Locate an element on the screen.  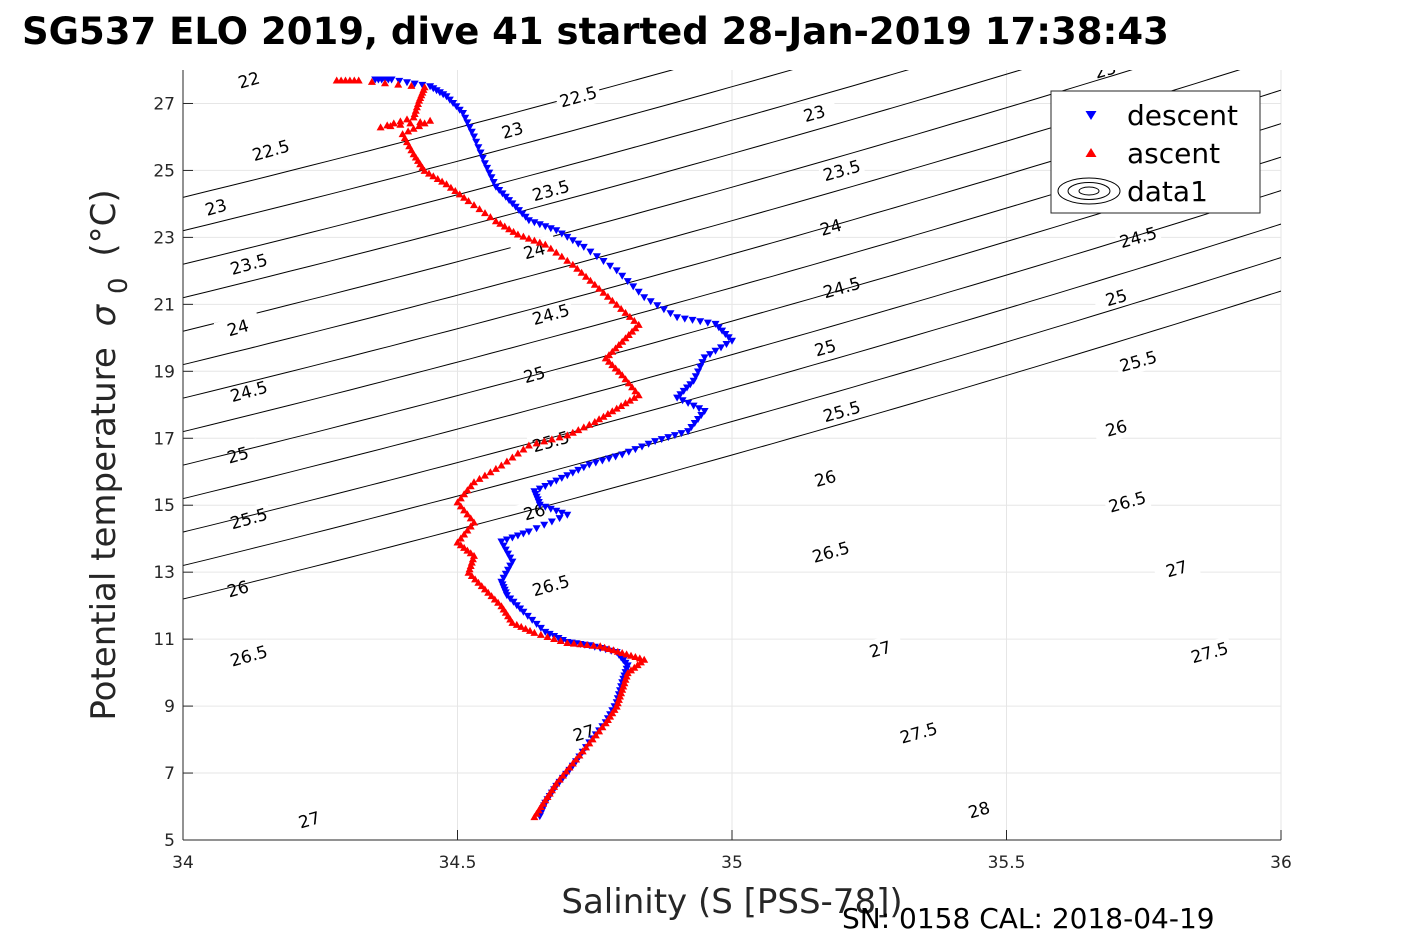
contour-22: 22 is located at coordinates (428, 134).